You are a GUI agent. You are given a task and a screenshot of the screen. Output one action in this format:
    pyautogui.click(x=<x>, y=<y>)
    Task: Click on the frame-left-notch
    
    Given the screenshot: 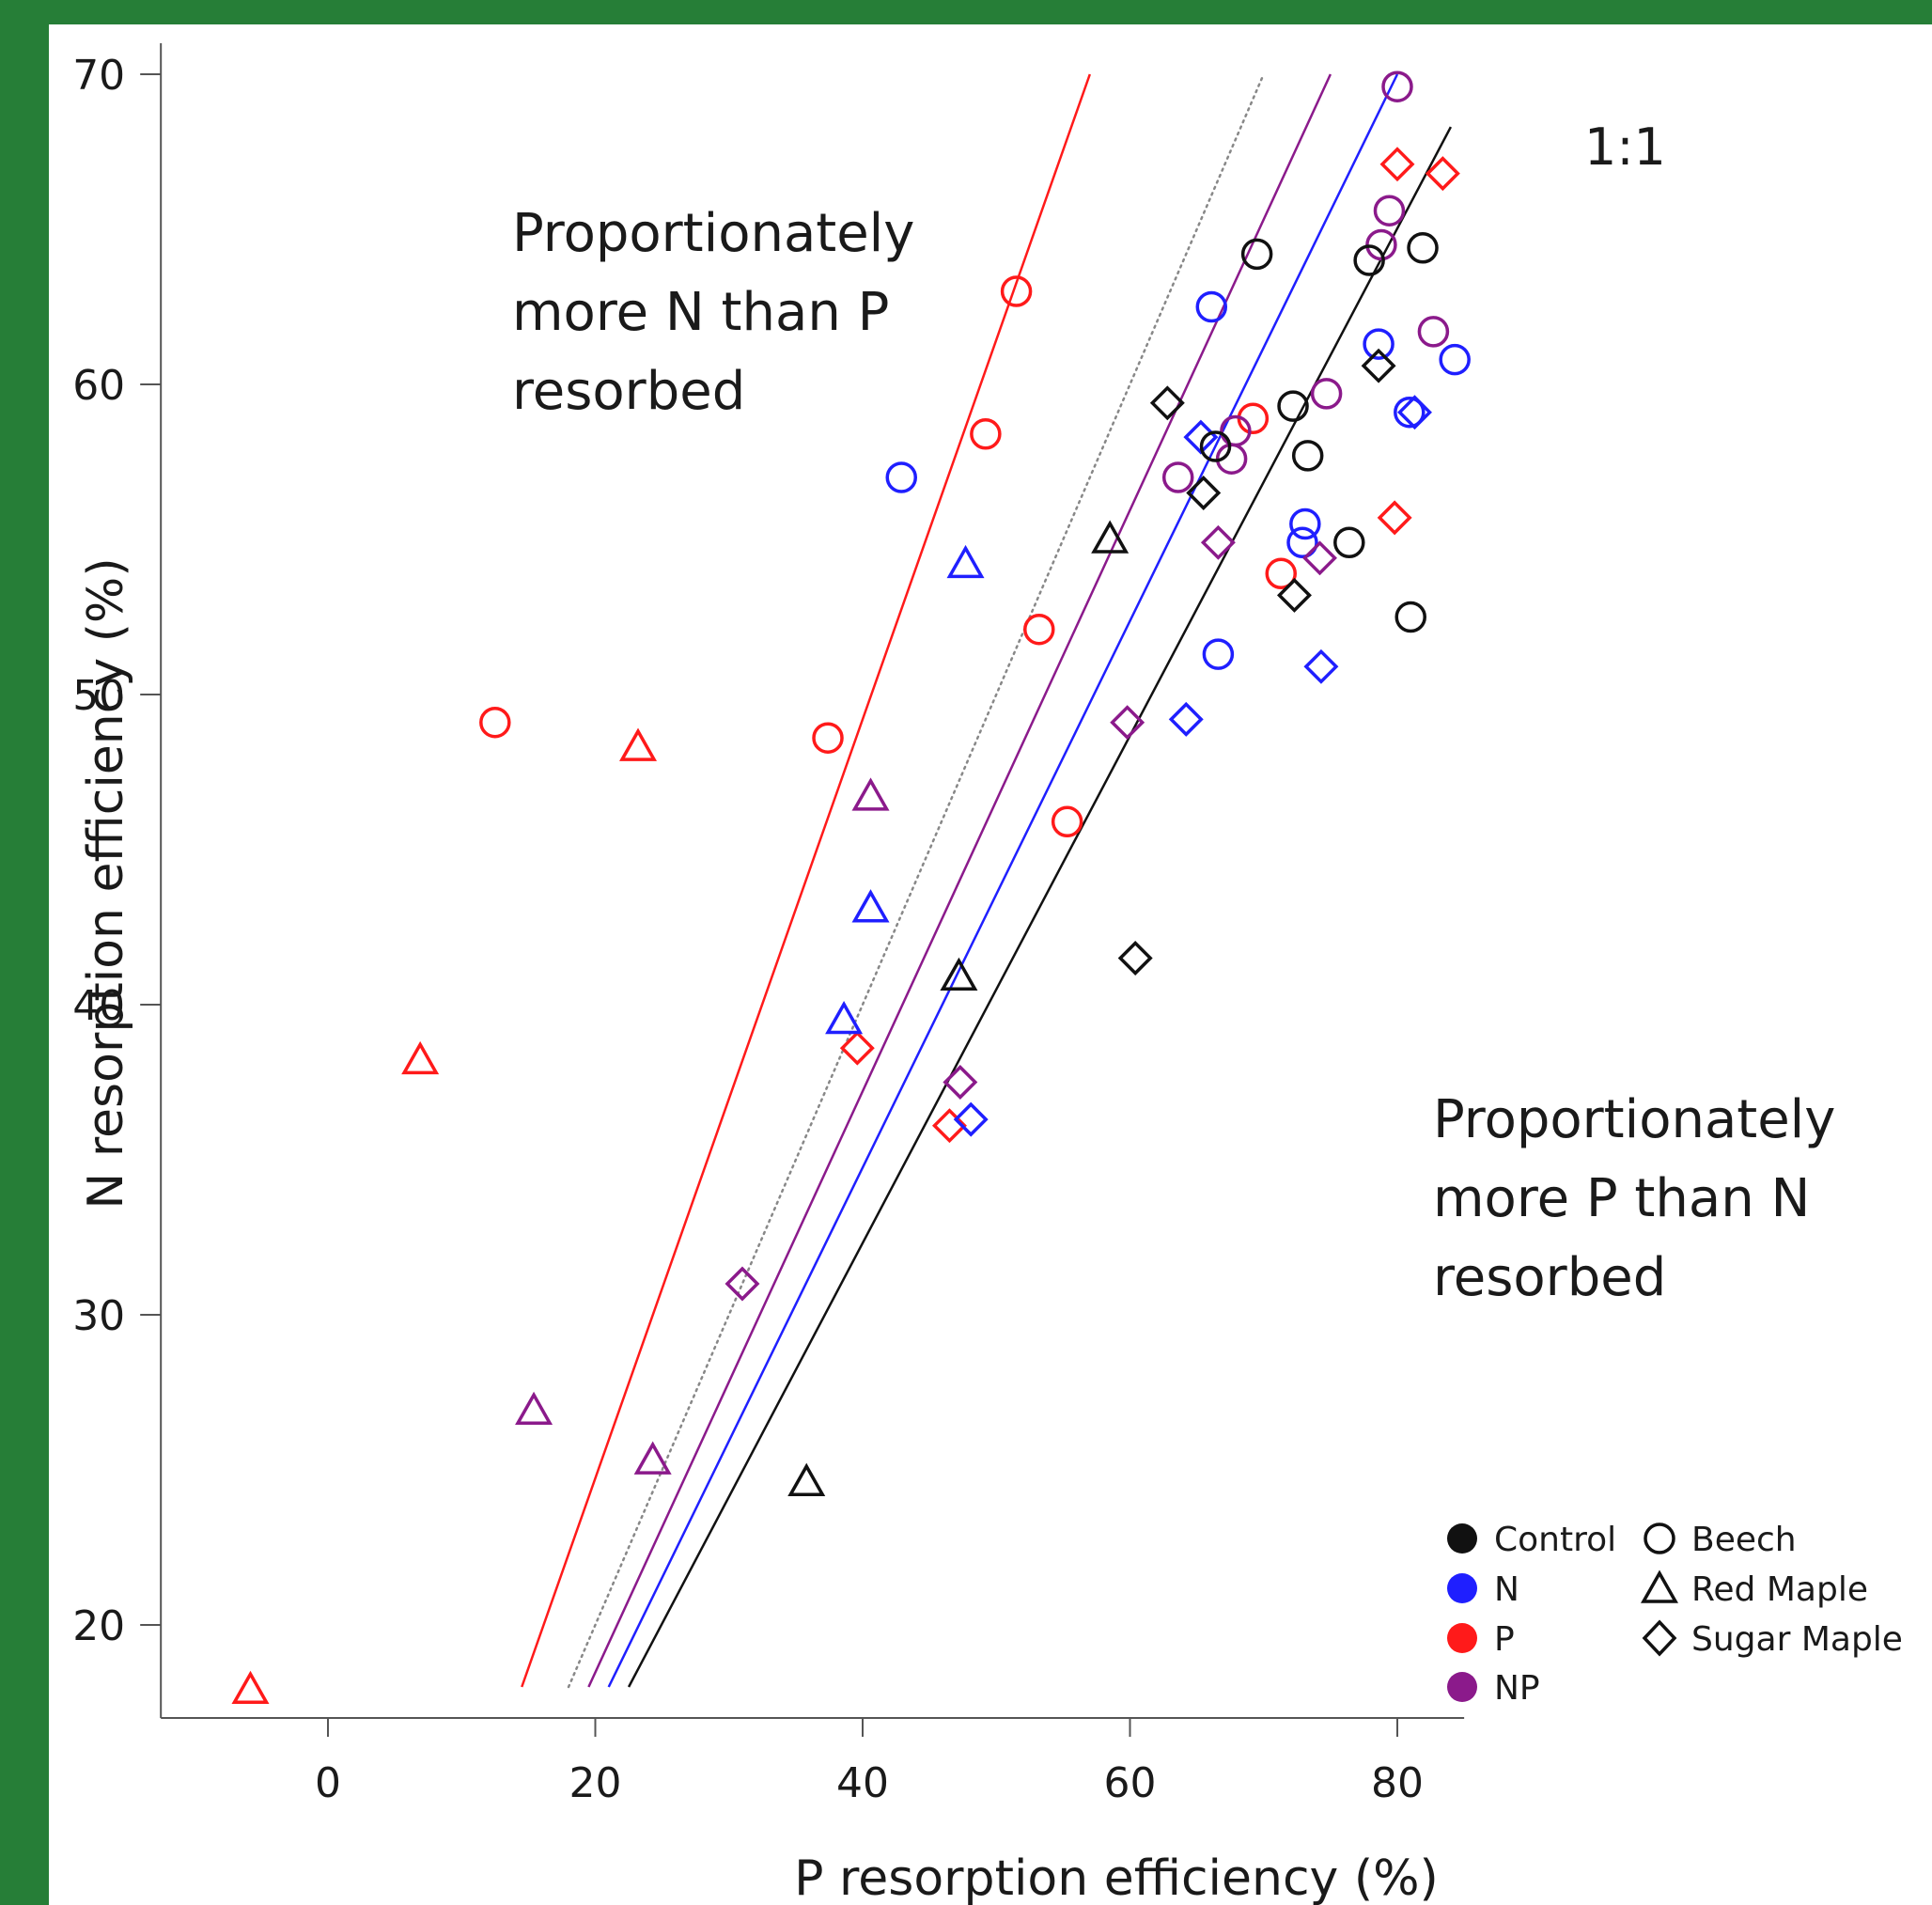 What is the action you would take?
    pyautogui.click(x=8, y=124)
    